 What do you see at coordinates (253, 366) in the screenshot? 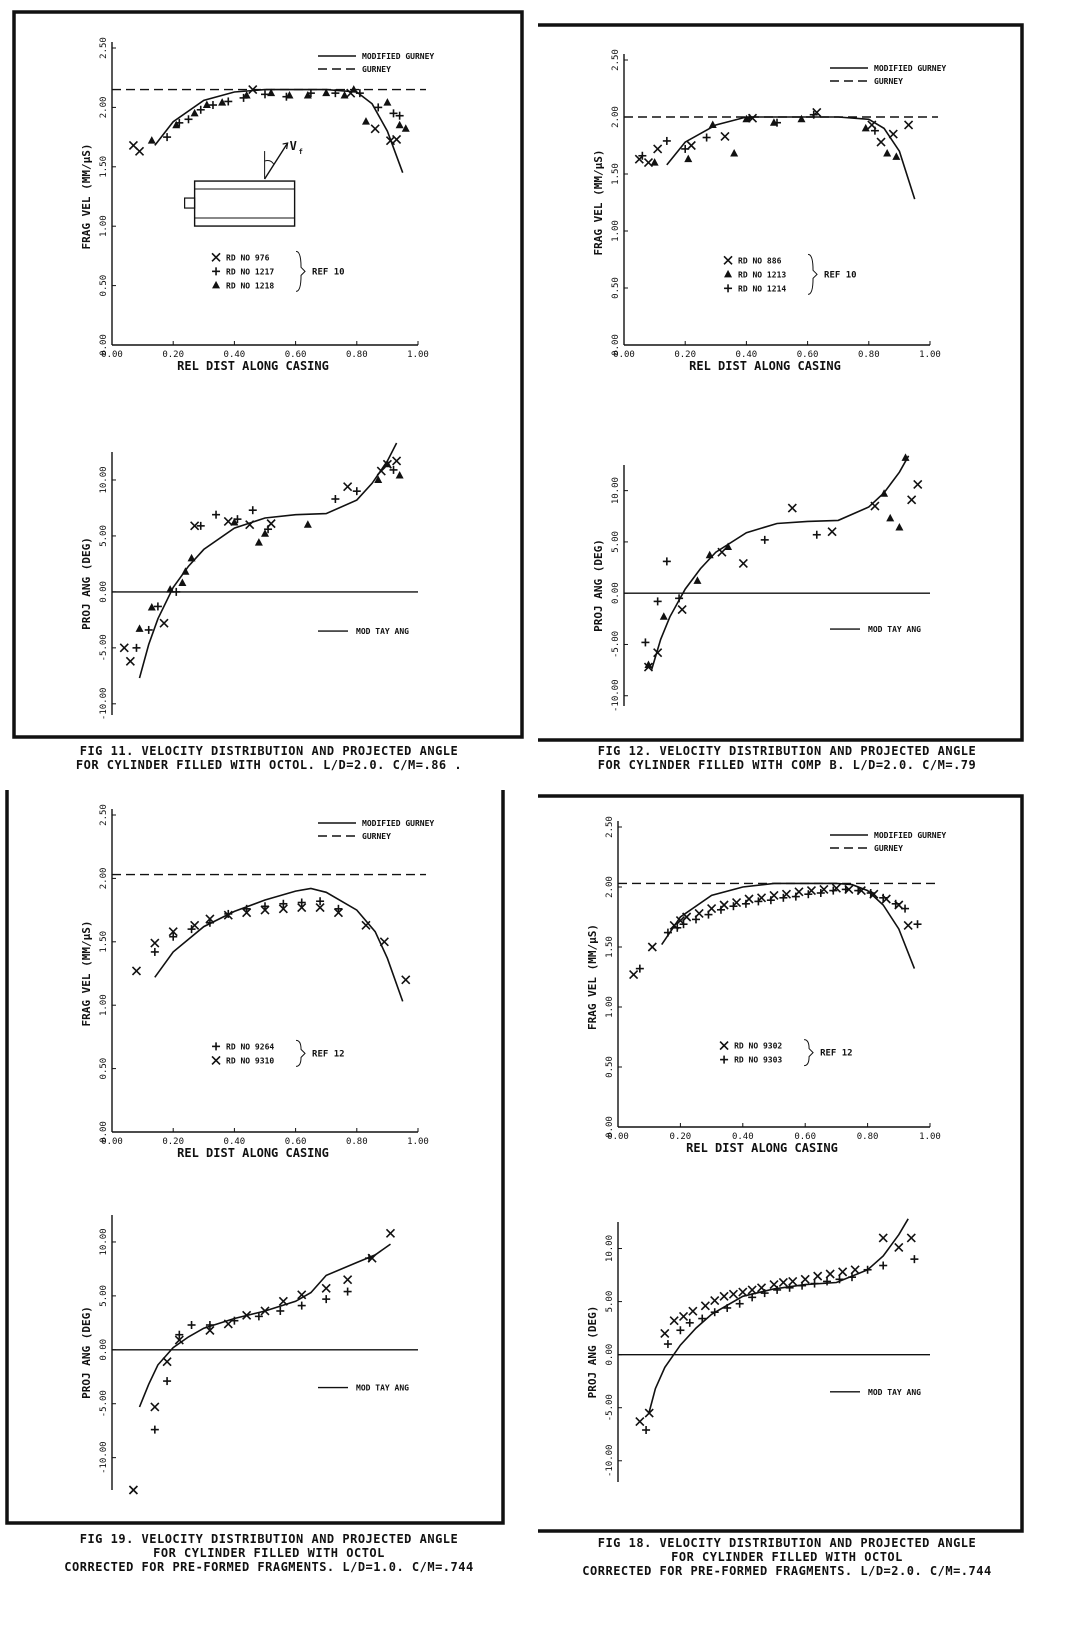
I see `x-axis-label: REL DIST ALONG CASING` at bounding box center [253, 366].